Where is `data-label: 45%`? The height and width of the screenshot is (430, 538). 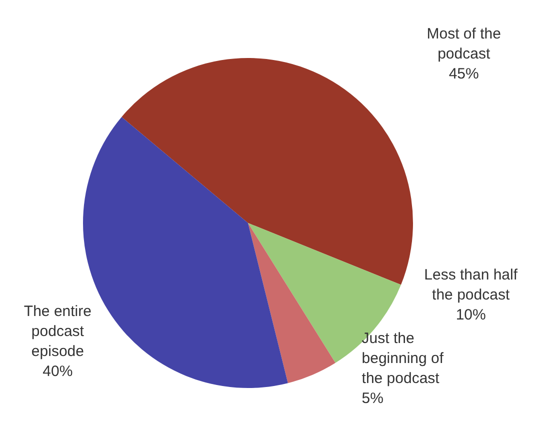
data-label: 45% is located at coordinates (463, 74).